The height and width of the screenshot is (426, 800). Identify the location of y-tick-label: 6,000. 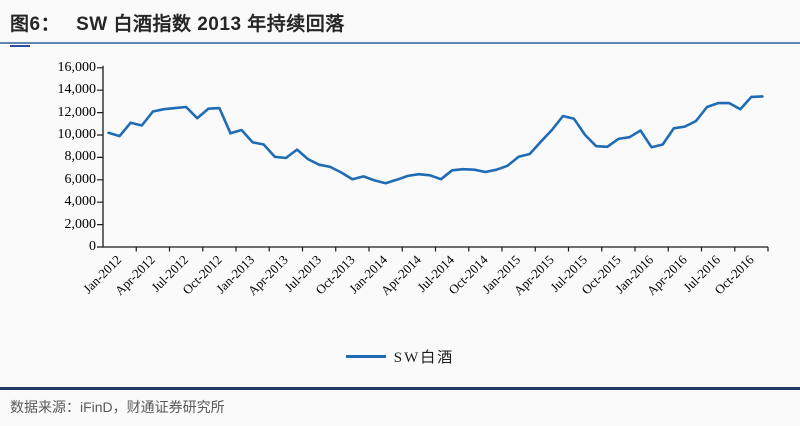
(80, 179).